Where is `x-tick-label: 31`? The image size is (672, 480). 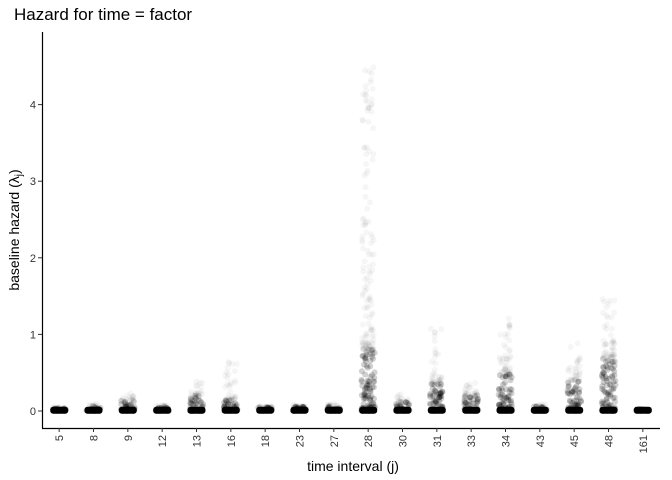
x-tick-label: 31 is located at coordinates (438, 441).